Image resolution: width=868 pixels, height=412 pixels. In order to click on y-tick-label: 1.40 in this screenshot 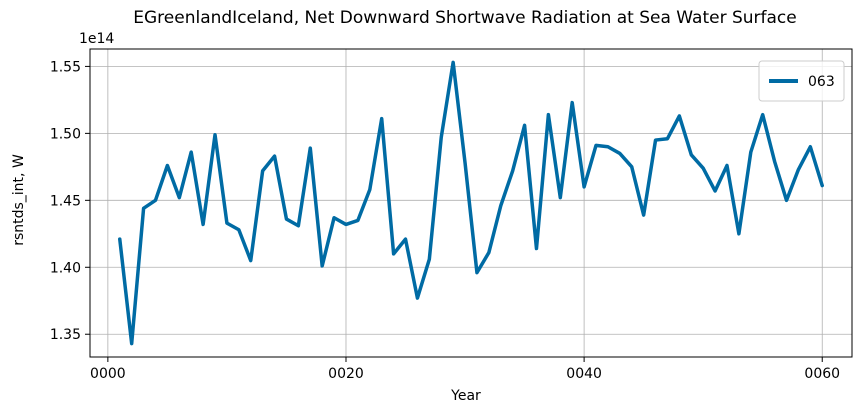, I will do `click(65, 268)`.